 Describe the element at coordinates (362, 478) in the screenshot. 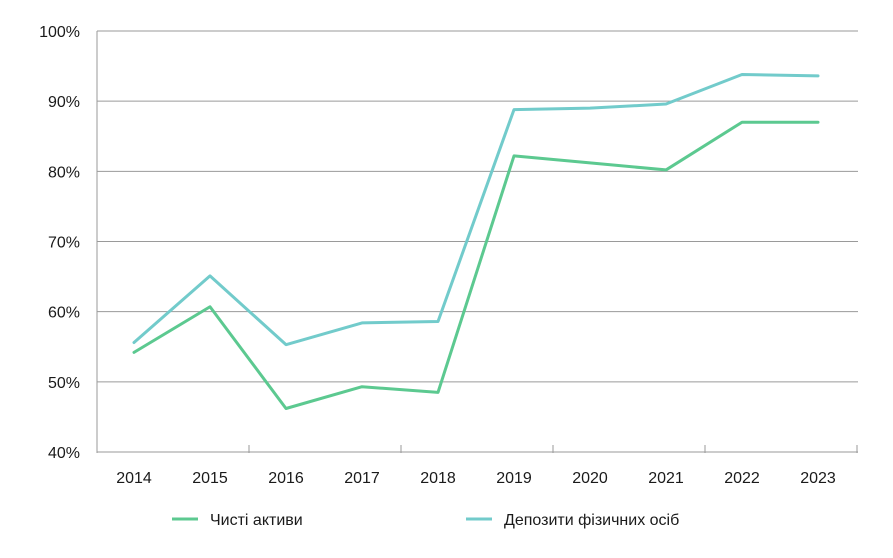

I see `x-tick-label: 2017` at that location.